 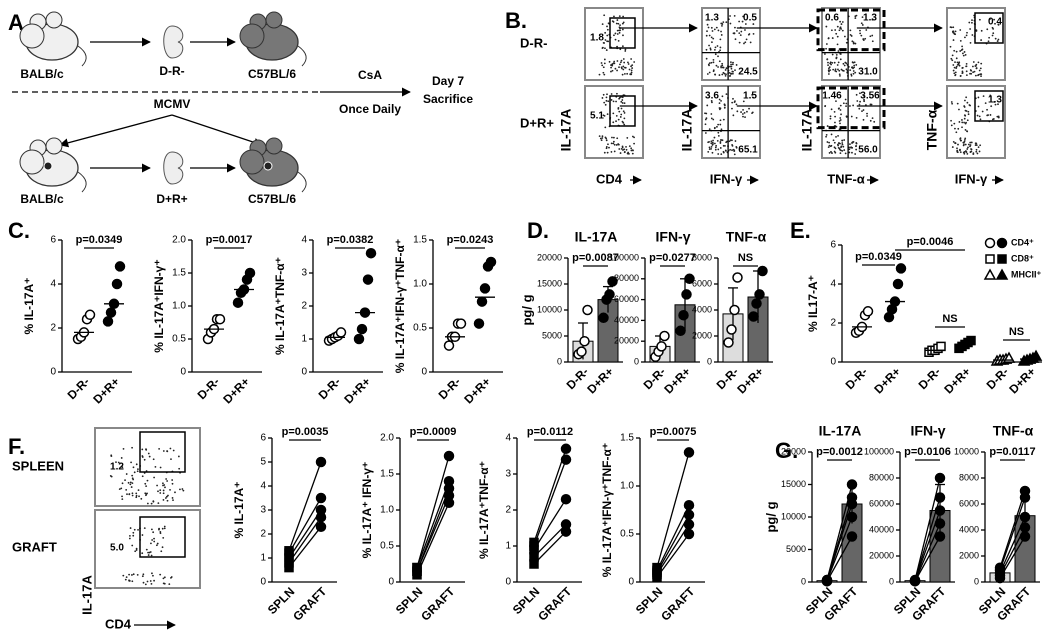 I want to click on y-tick-label: 20000, so click(x=549, y=257).